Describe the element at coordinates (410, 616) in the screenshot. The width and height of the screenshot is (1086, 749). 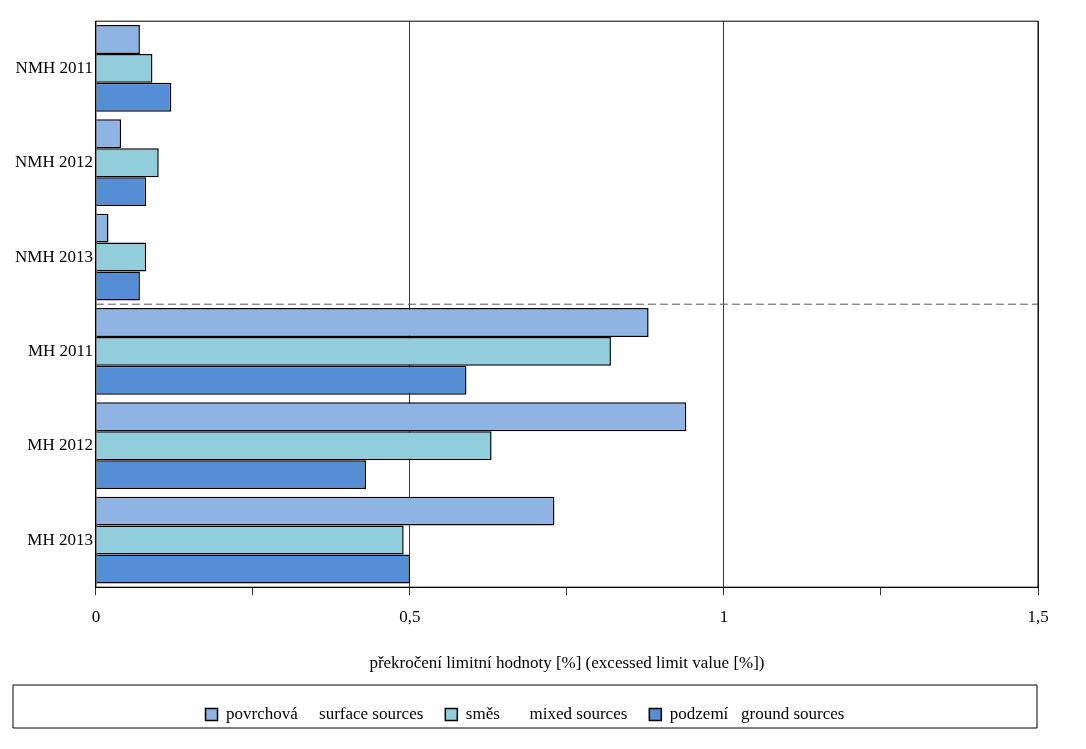
I see `x-tick-label: 0,5` at that location.